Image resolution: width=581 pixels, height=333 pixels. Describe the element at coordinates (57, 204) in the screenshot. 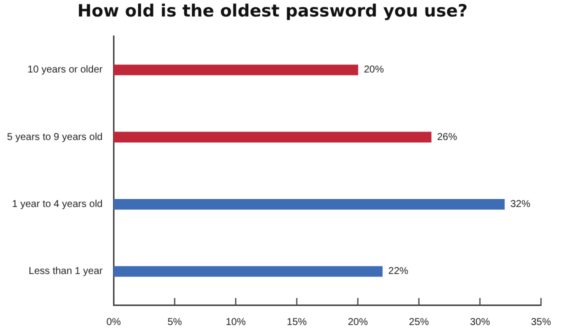

I see `y-tick-label: 1 year to 4 years old` at that location.